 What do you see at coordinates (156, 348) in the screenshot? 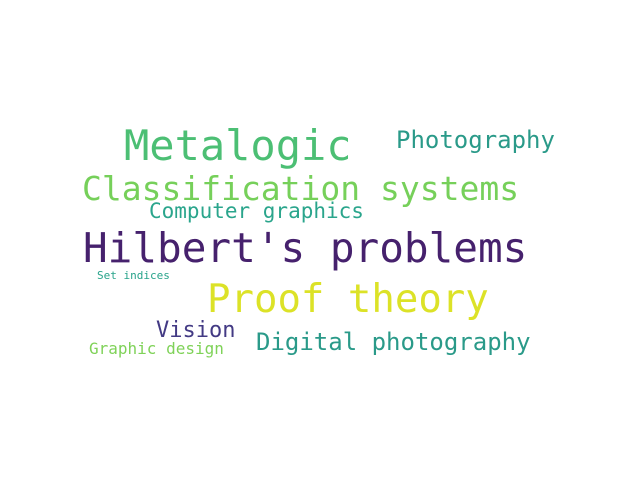
I see `word-graphic-design: Graphic design` at bounding box center [156, 348].